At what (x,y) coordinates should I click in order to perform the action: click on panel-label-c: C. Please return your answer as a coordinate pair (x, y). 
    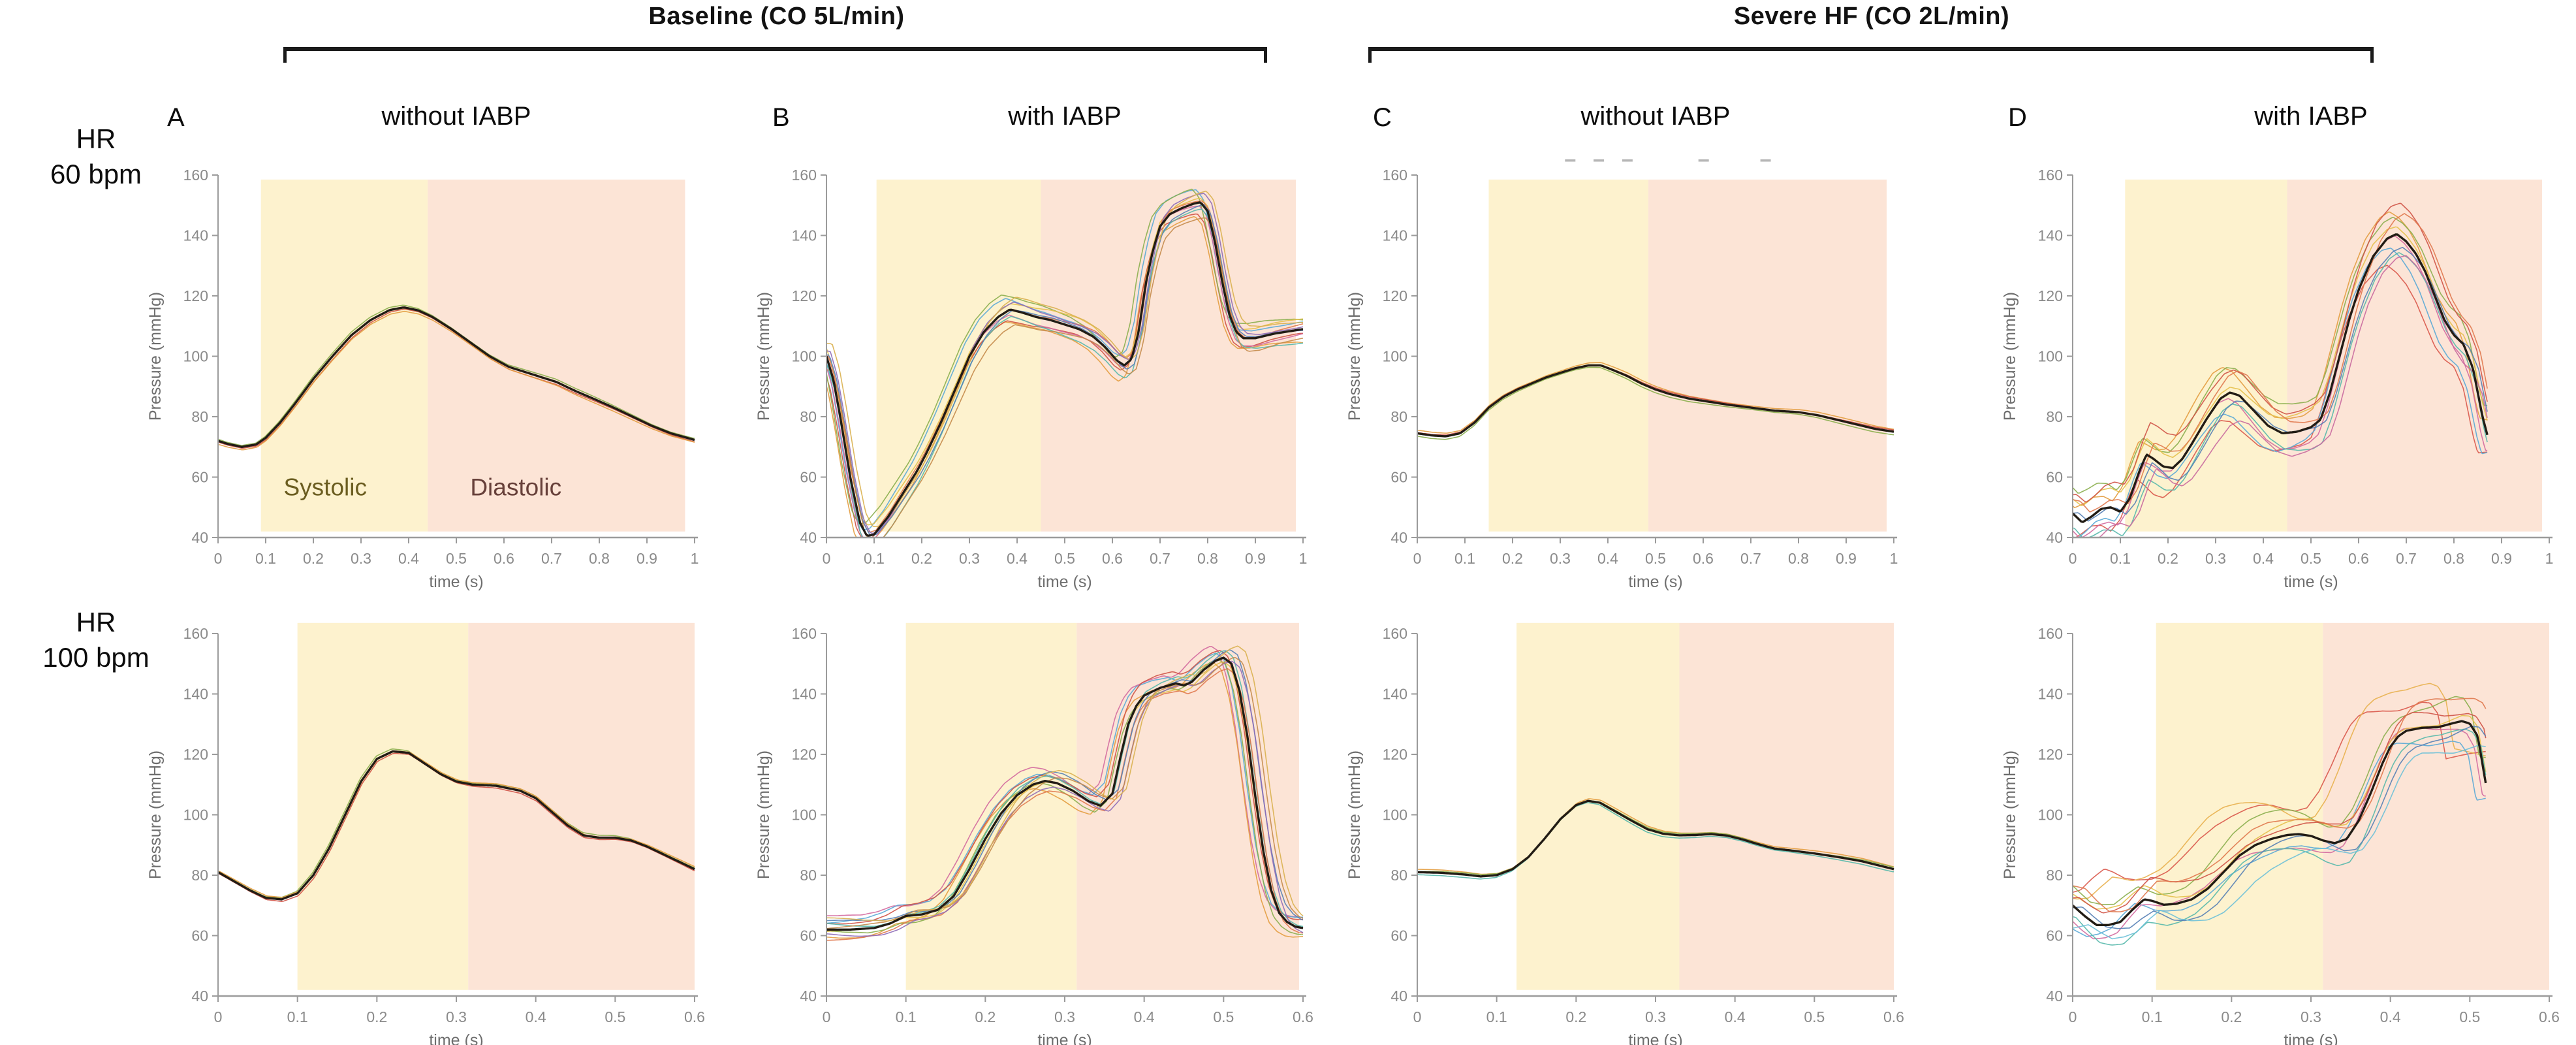
    Looking at the image, I should click on (1382, 117).